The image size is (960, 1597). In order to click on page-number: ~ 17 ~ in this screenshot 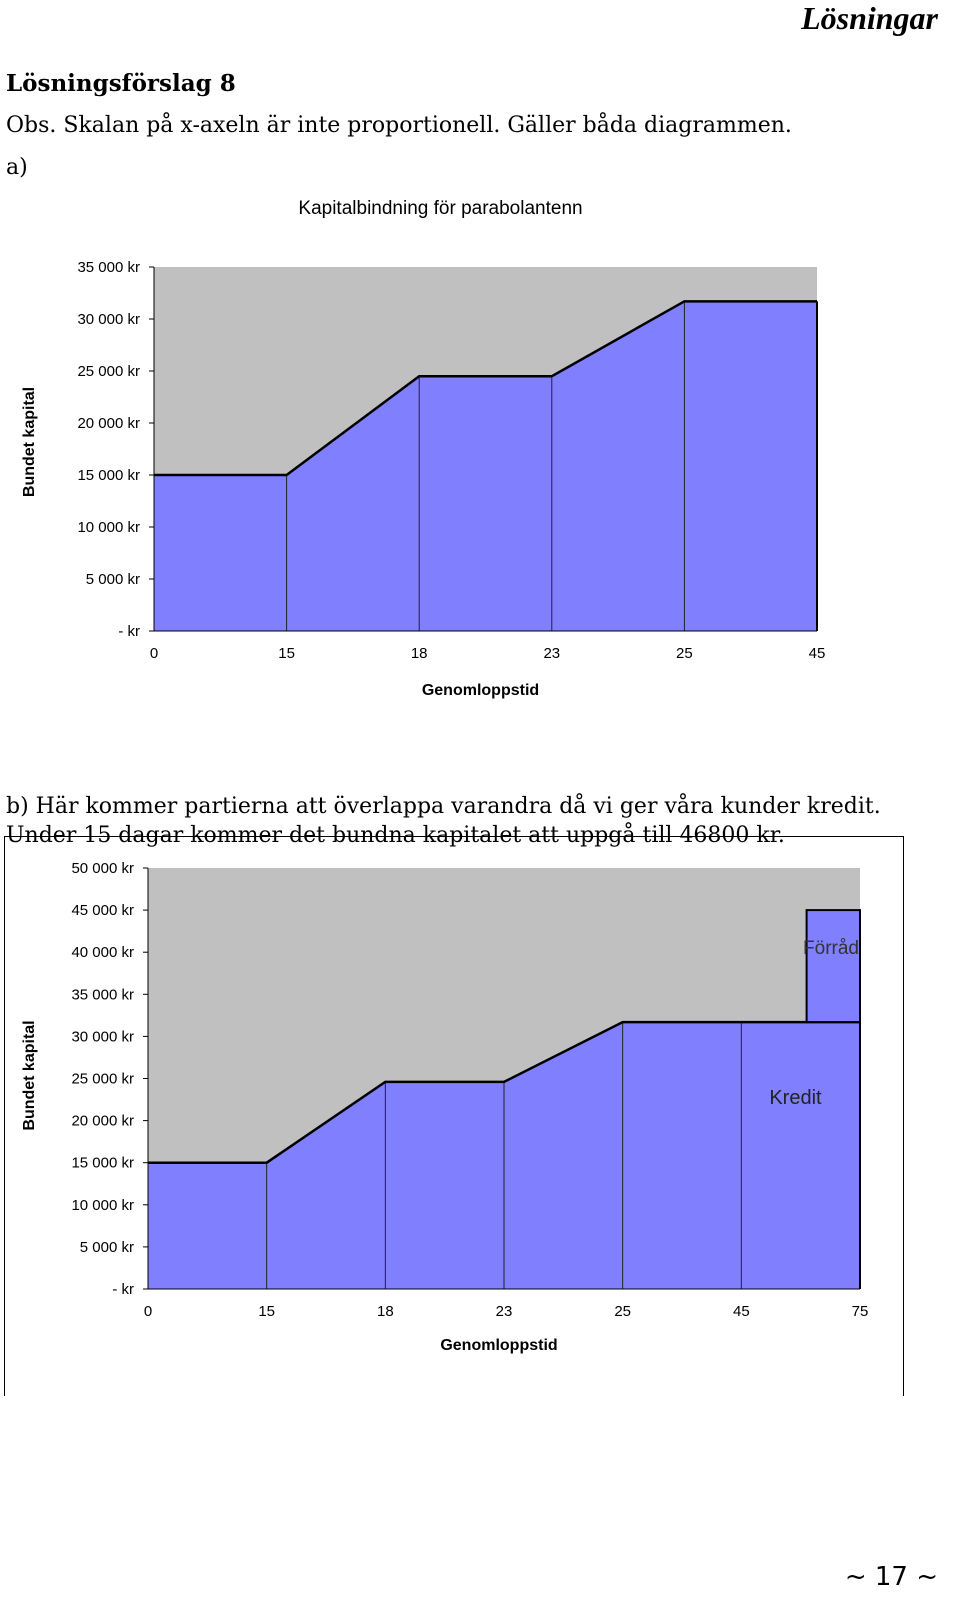, I will do `click(891, 1577)`.